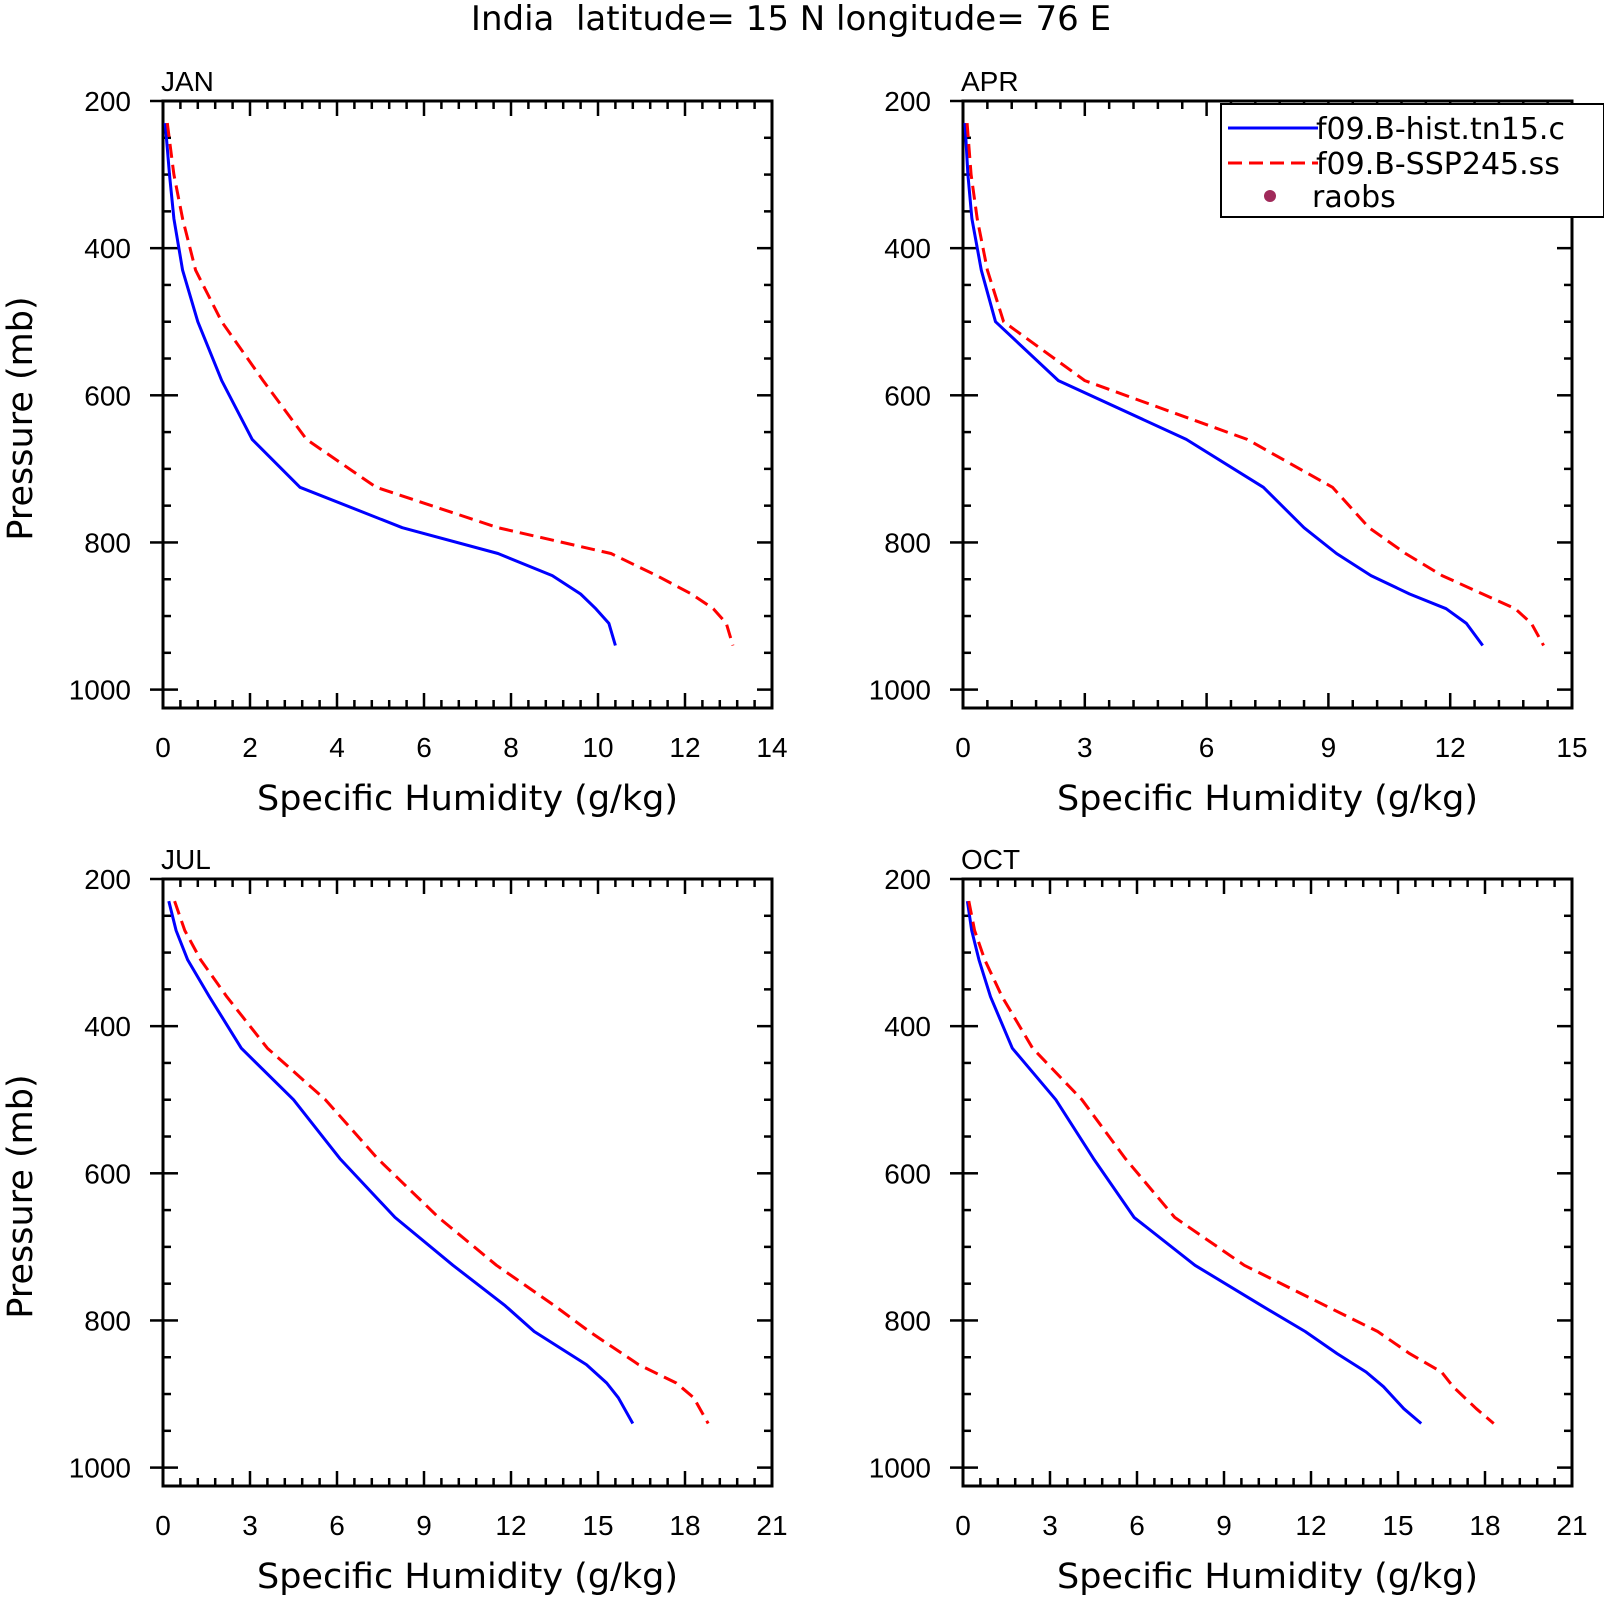  Describe the element at coordinates (791, 19) in the screenshot. I see `figure-title: India latitude= 15 N longitude= 76 E` at that location.